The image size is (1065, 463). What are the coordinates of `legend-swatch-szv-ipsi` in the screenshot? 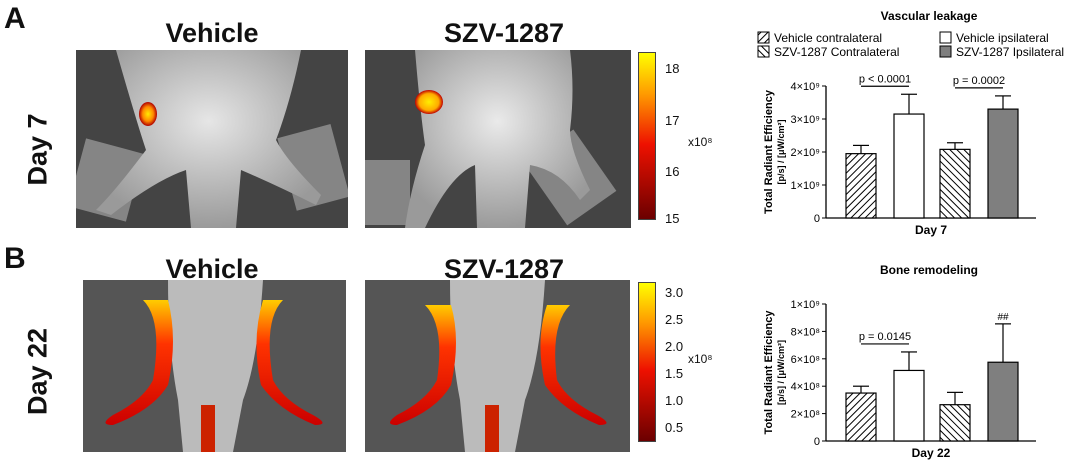 It's located at (945, 51).